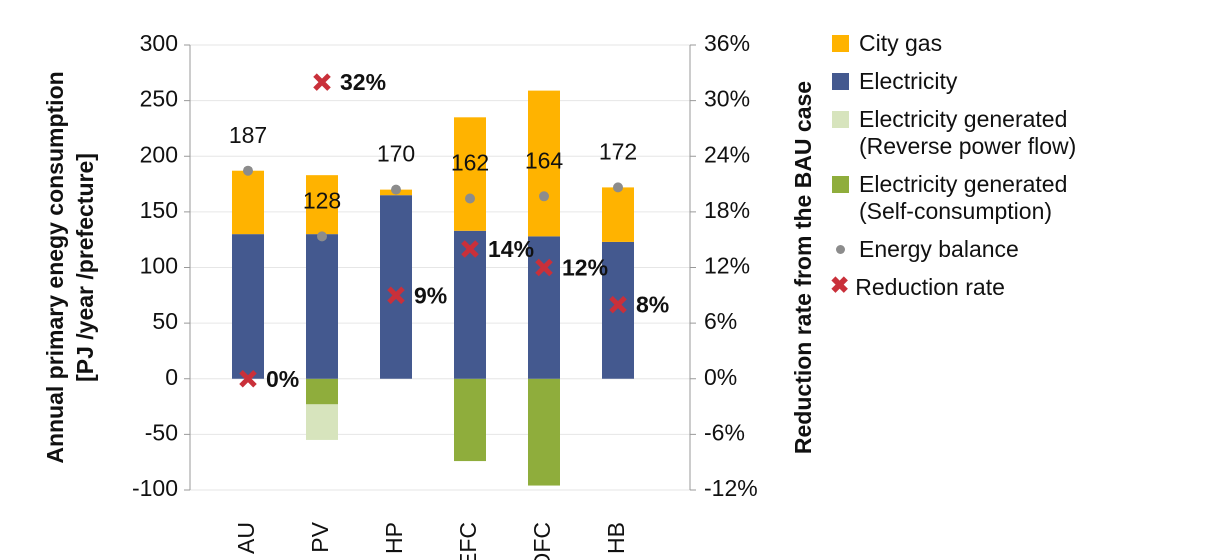  Describe the element at coordinates (159, 210) in the screenshot. I see `y-tick-label: 150` at that location.